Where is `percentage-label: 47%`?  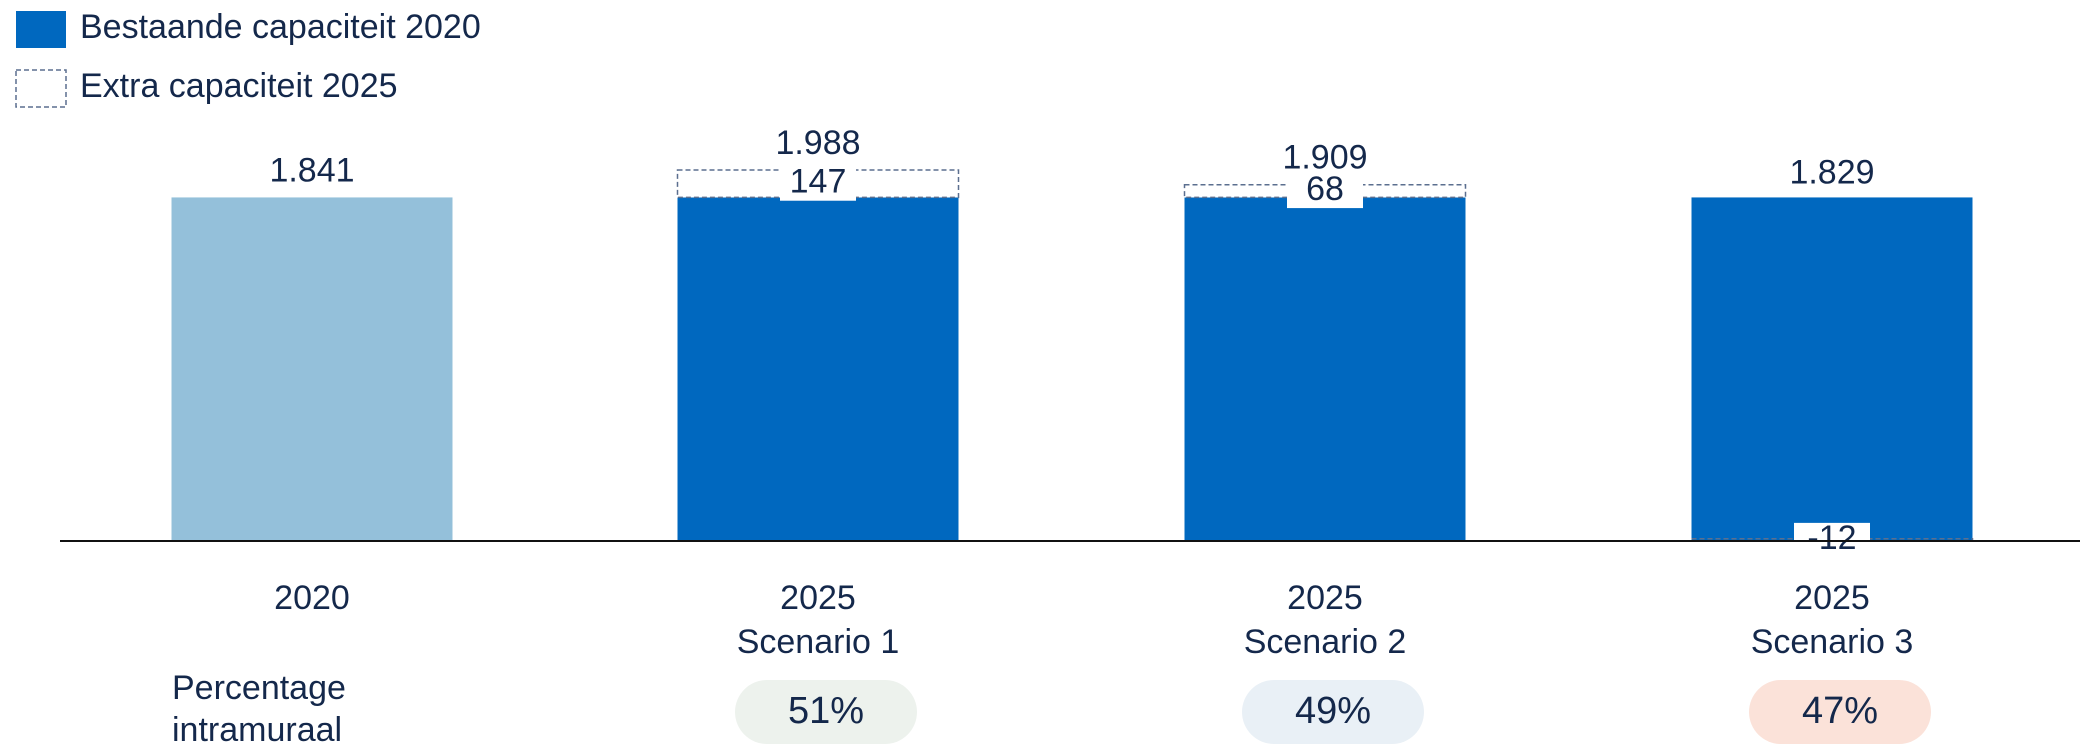 percentage-label: 47% is located at coordinates (1840, 711).